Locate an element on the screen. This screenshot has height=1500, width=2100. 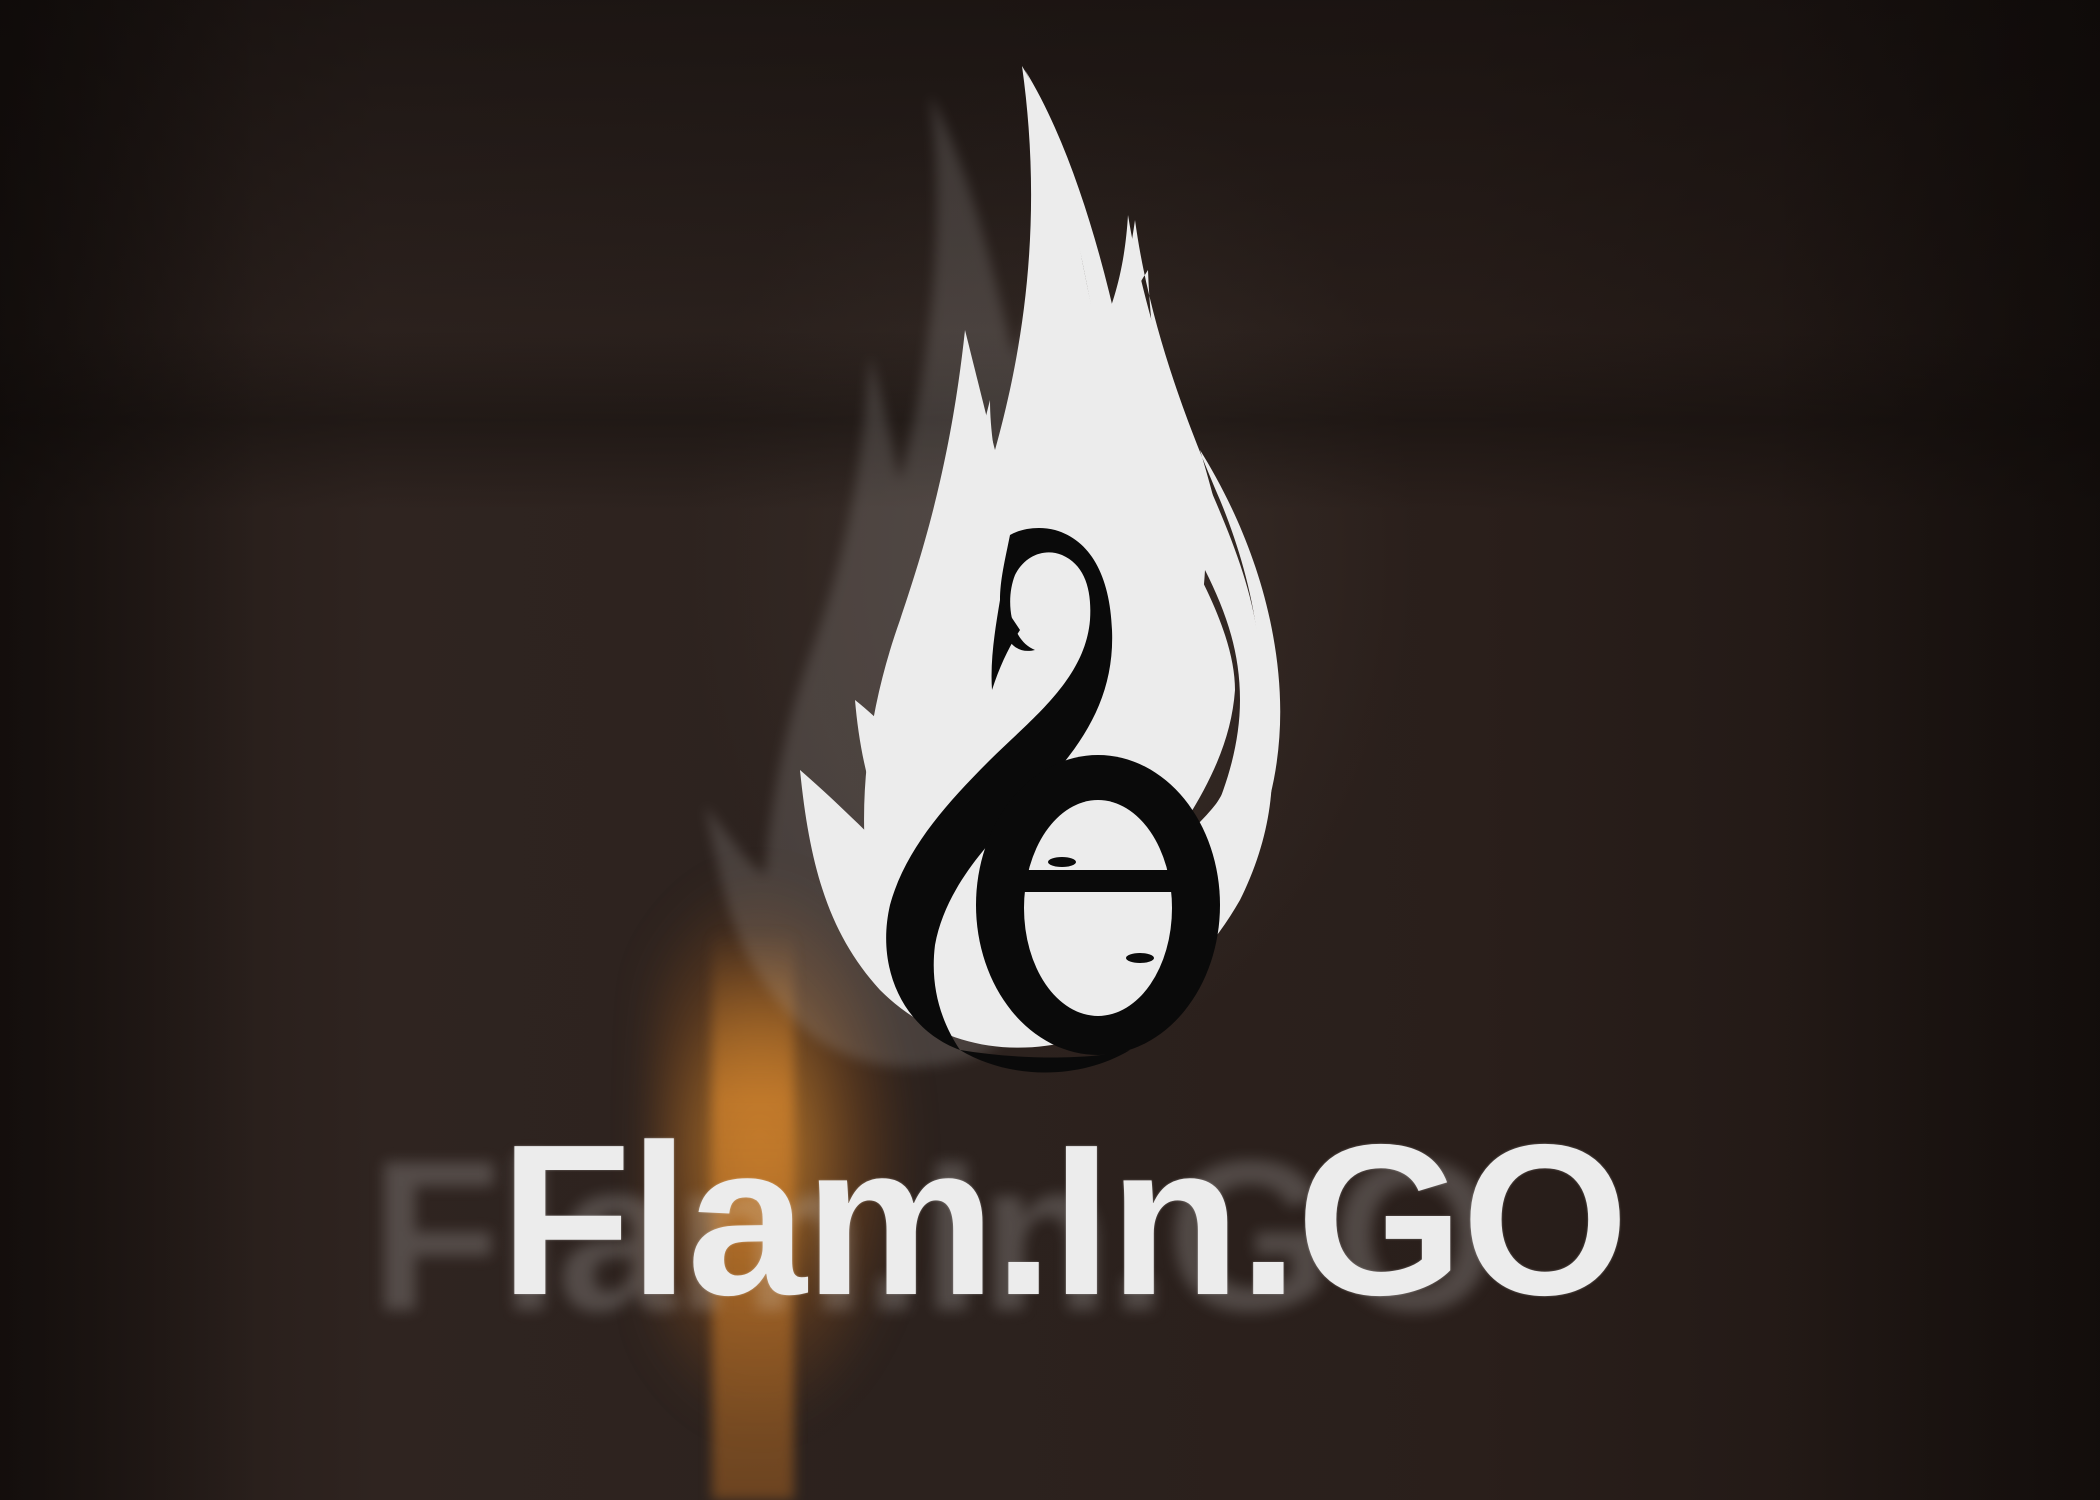
brand-wordmark: Flam.In.GO is located at coordinates (1064, 1219).